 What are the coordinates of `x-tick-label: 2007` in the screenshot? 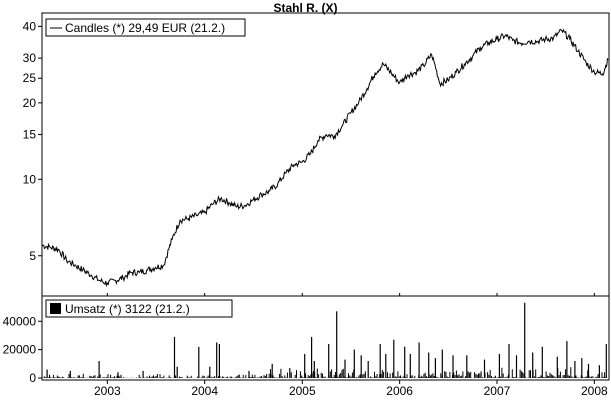 It's located at (497, 391).